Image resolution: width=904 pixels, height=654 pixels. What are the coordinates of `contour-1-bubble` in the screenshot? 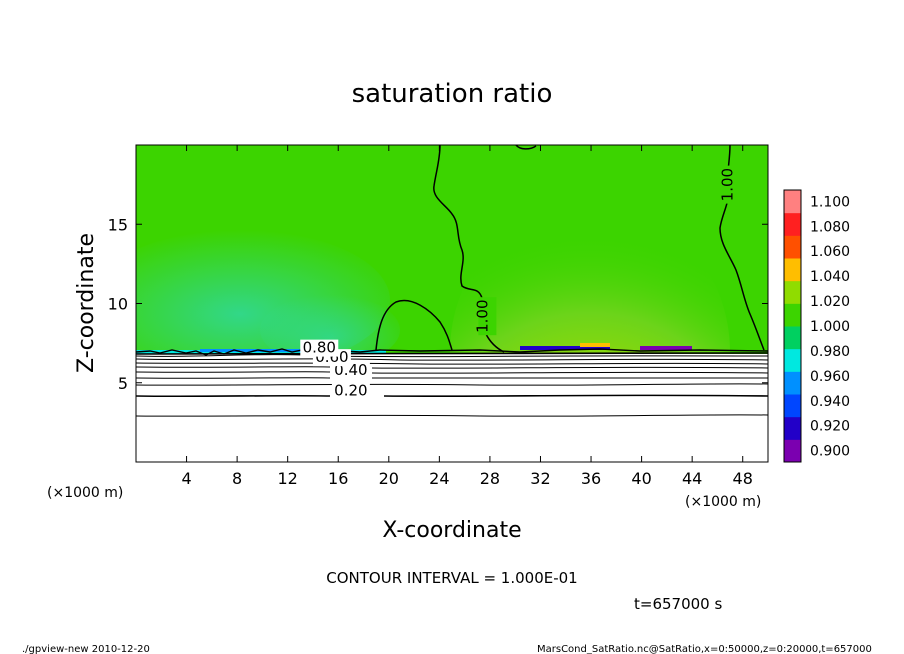 It's located at (414, 325).